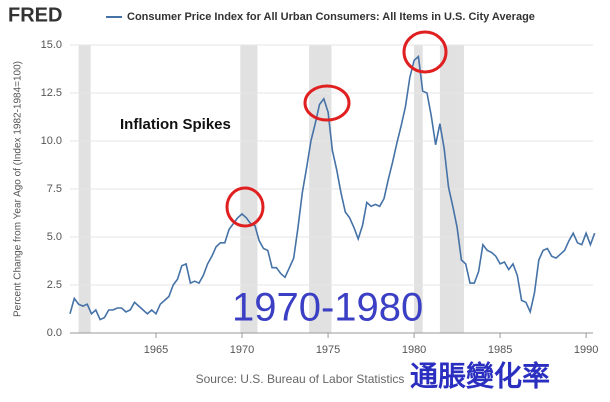  Describe the element at coordinates (500, 350) in the screenshot. I see `x-tick-label: 1985` at that location.